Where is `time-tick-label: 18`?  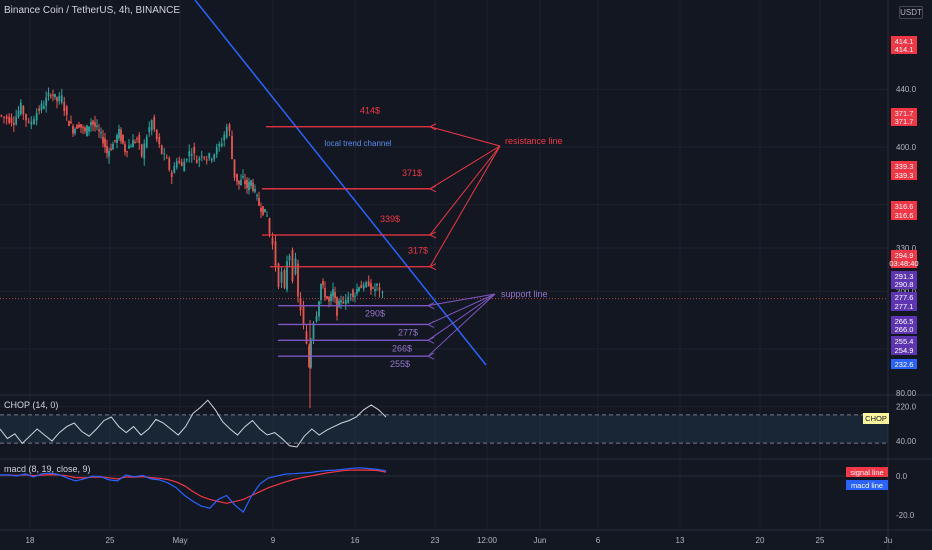 time-tick-label: 18 is located at coordinates (30, 540).